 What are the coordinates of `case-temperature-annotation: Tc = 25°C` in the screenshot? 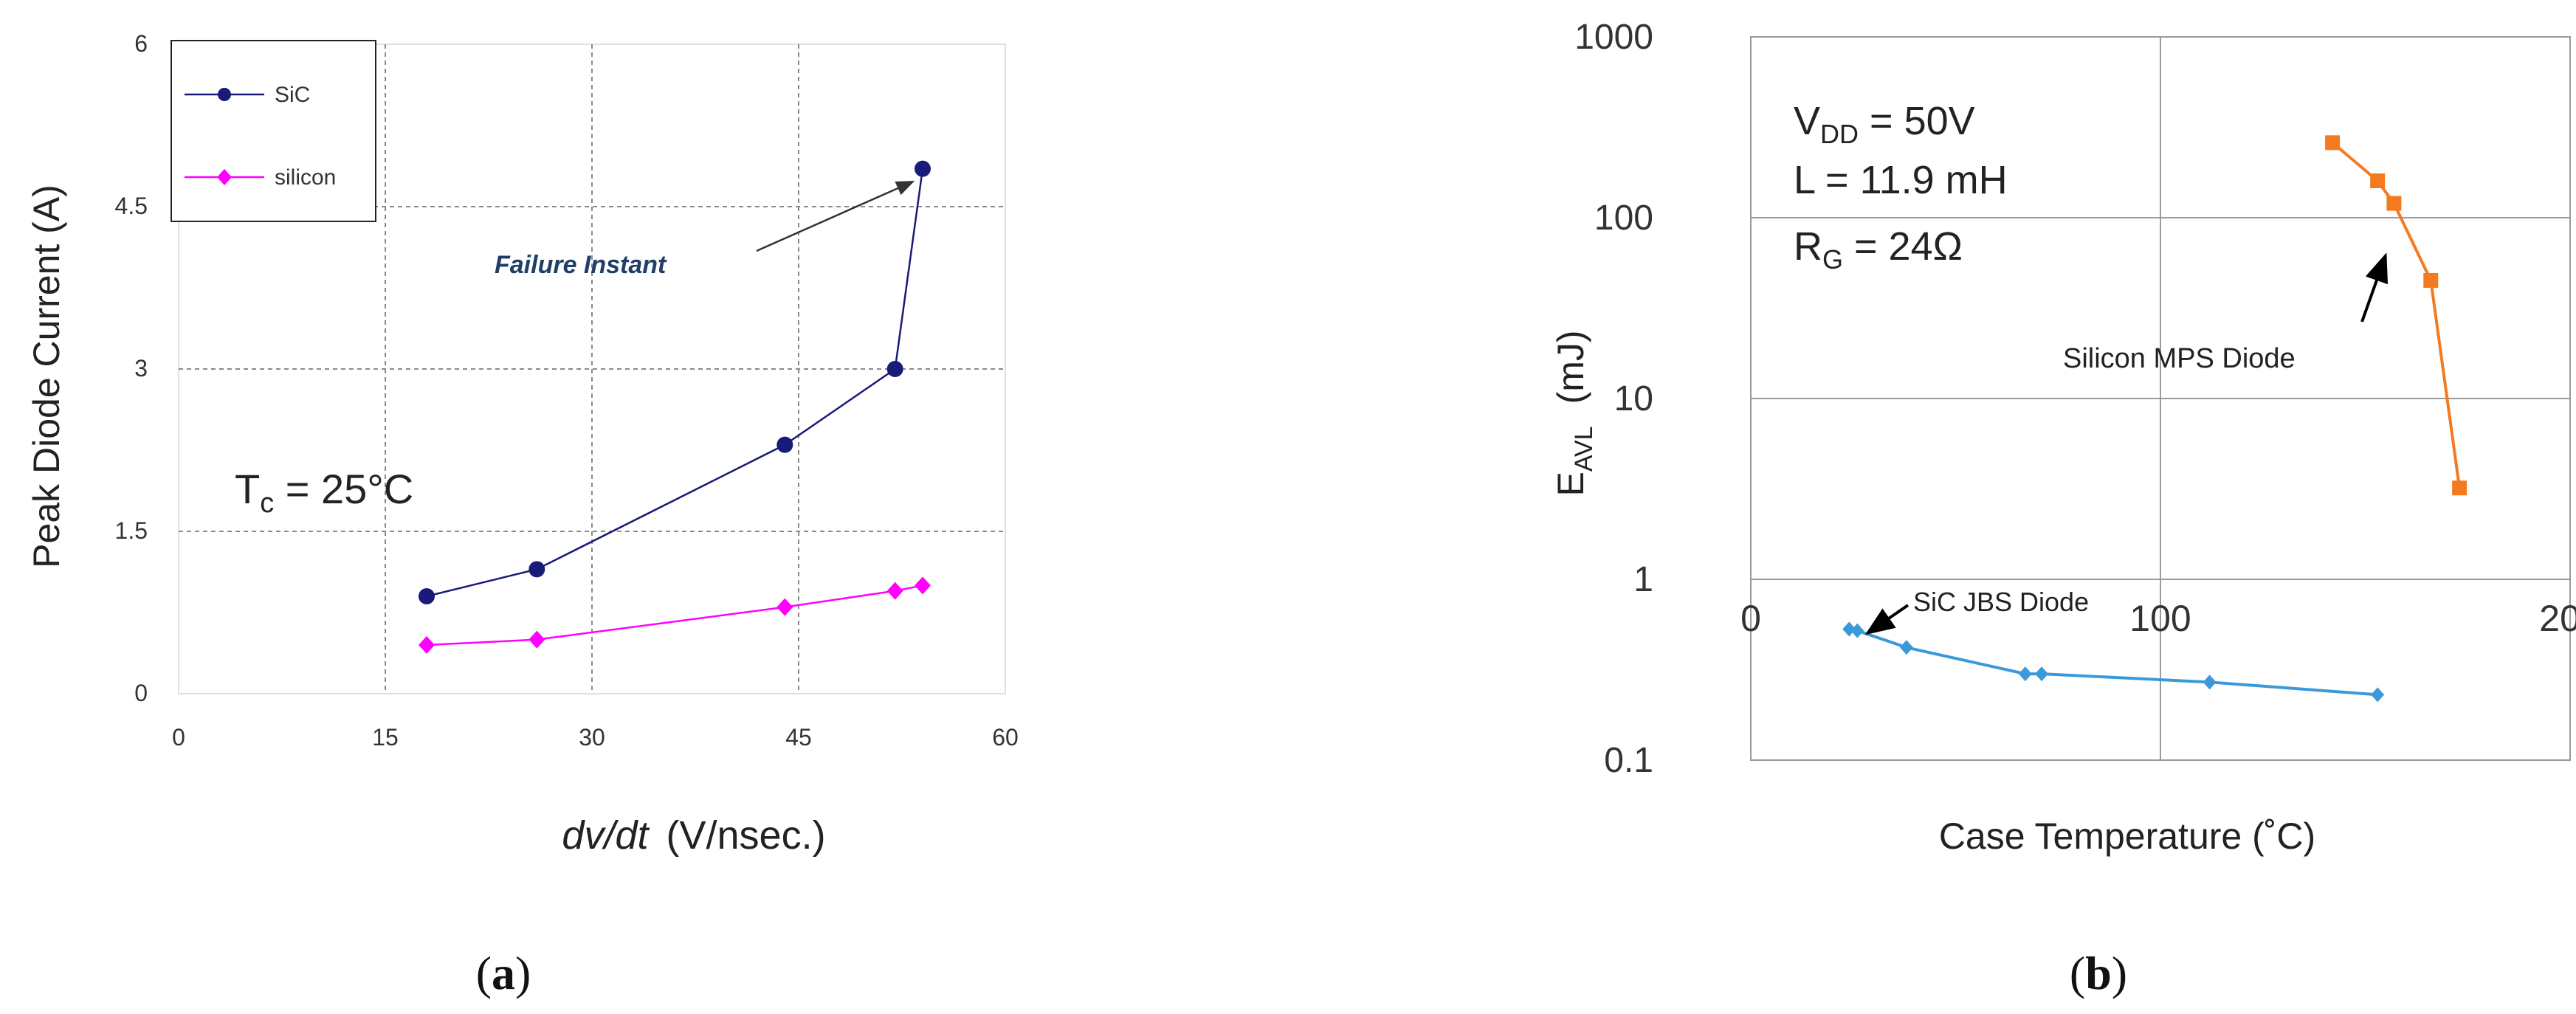 It's located at (324, 493).